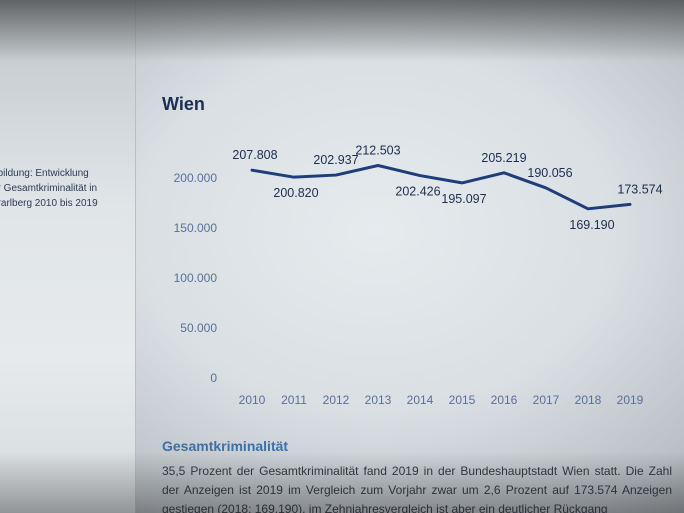 This screenshot has width=684, height=513. What do you see at coordinates (196, 178) in the screenshot?
I see `y-tick-label: 200.000` at bounding box center [196, 178].